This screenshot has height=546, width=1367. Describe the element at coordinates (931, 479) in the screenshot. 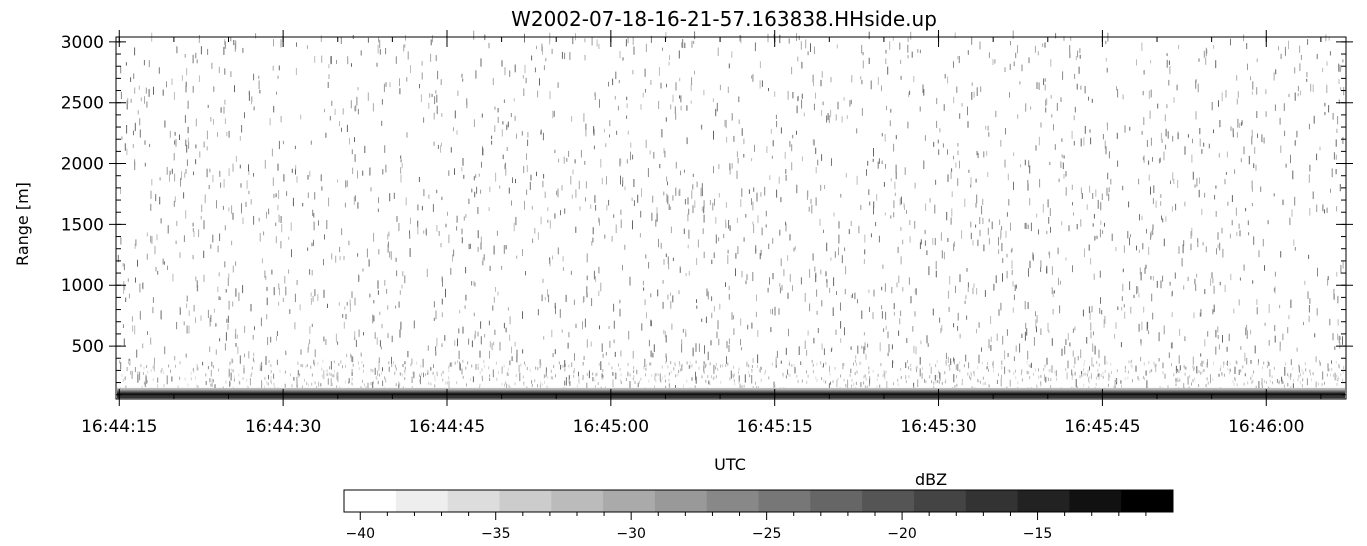

I see `colorbar-label: dBZ` at that location.